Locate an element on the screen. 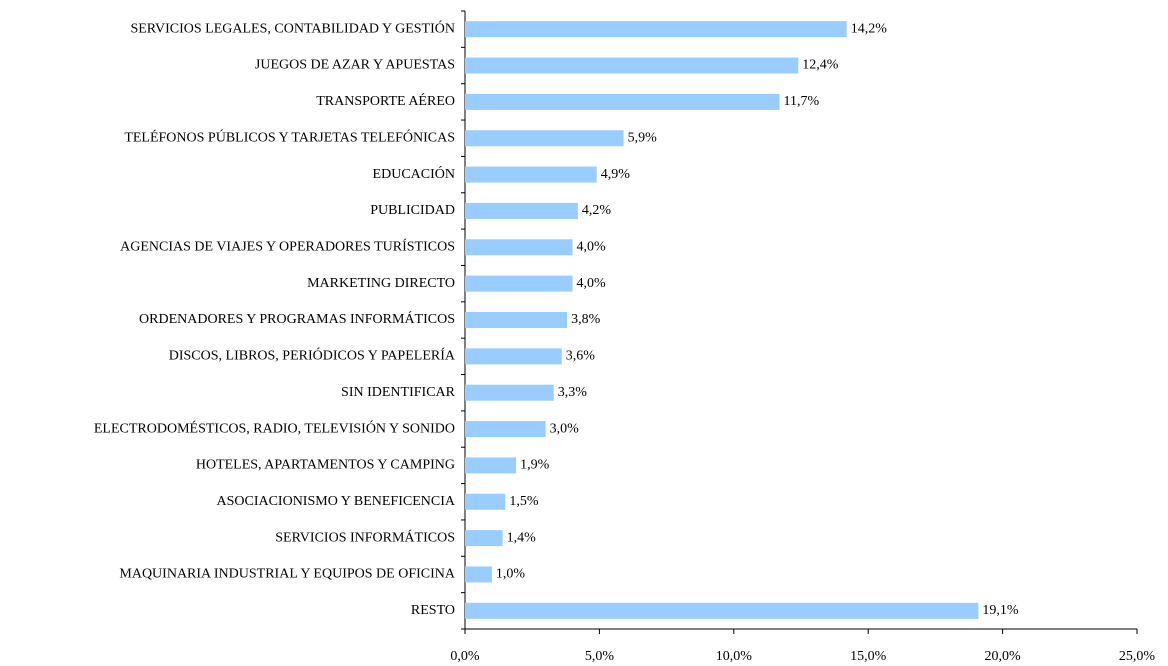  value-label: 1,9% is located at coordinates (535, 465).